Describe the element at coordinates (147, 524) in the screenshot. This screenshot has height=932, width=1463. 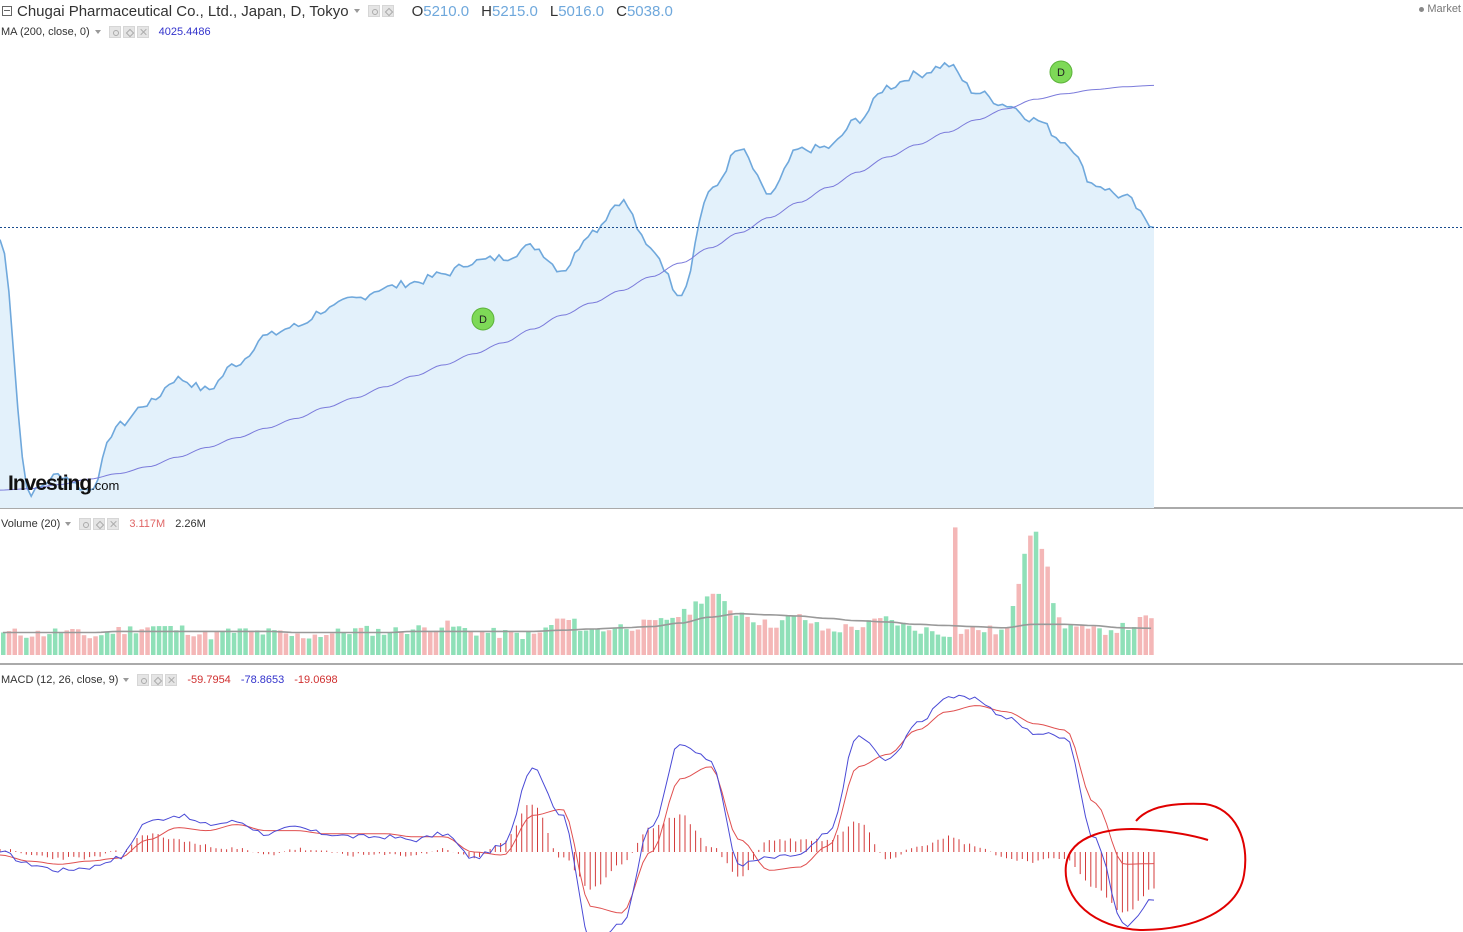
I see `volume-value: 3.117M` at that location.